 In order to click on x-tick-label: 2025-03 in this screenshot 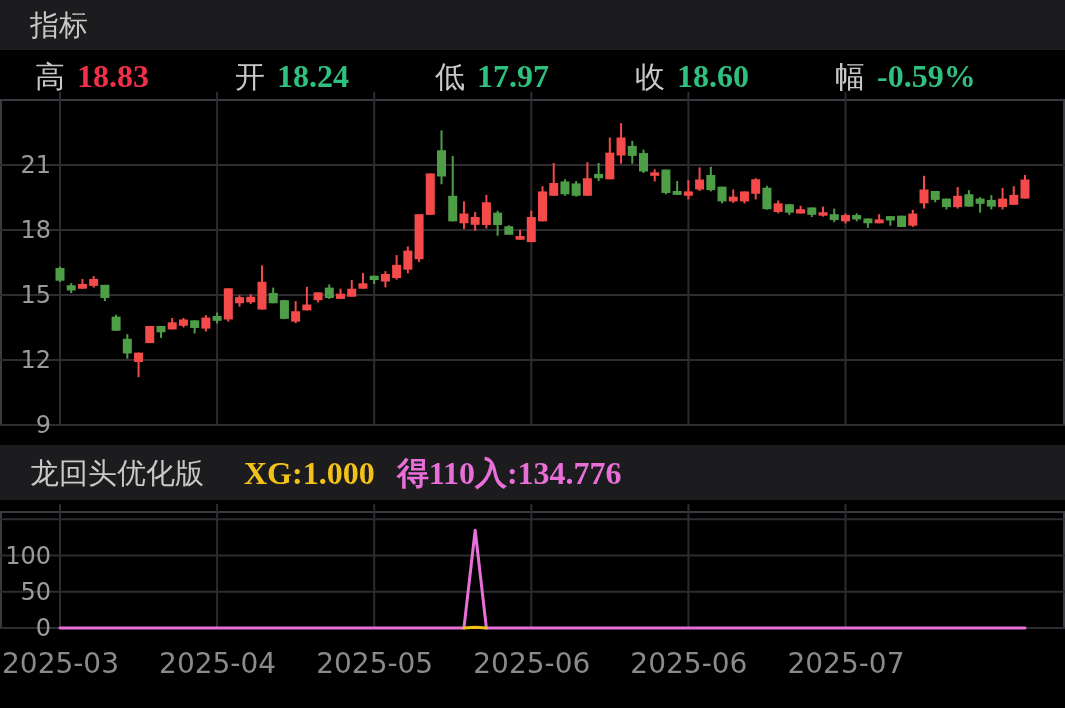, I will do `click(60, 663)`.